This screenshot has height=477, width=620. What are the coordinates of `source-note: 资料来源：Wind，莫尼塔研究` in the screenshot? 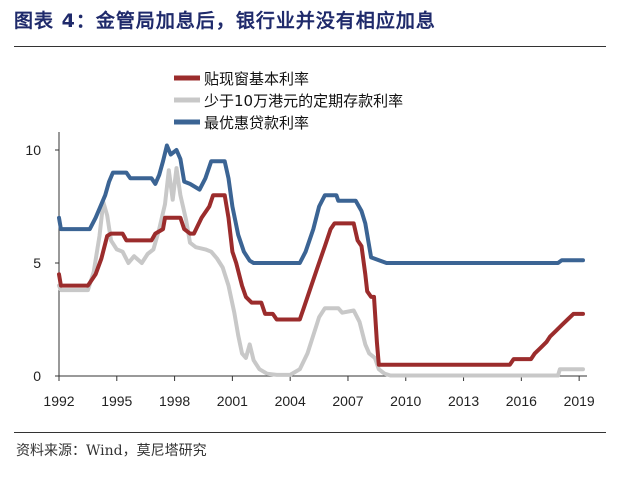 It's located at (111, 451).